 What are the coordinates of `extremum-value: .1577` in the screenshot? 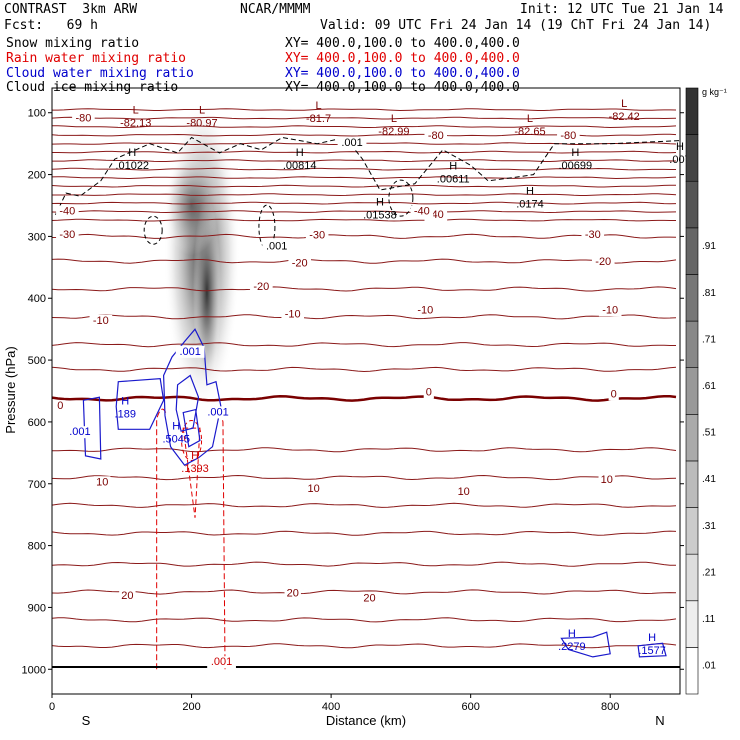 It's located at (652, 651).